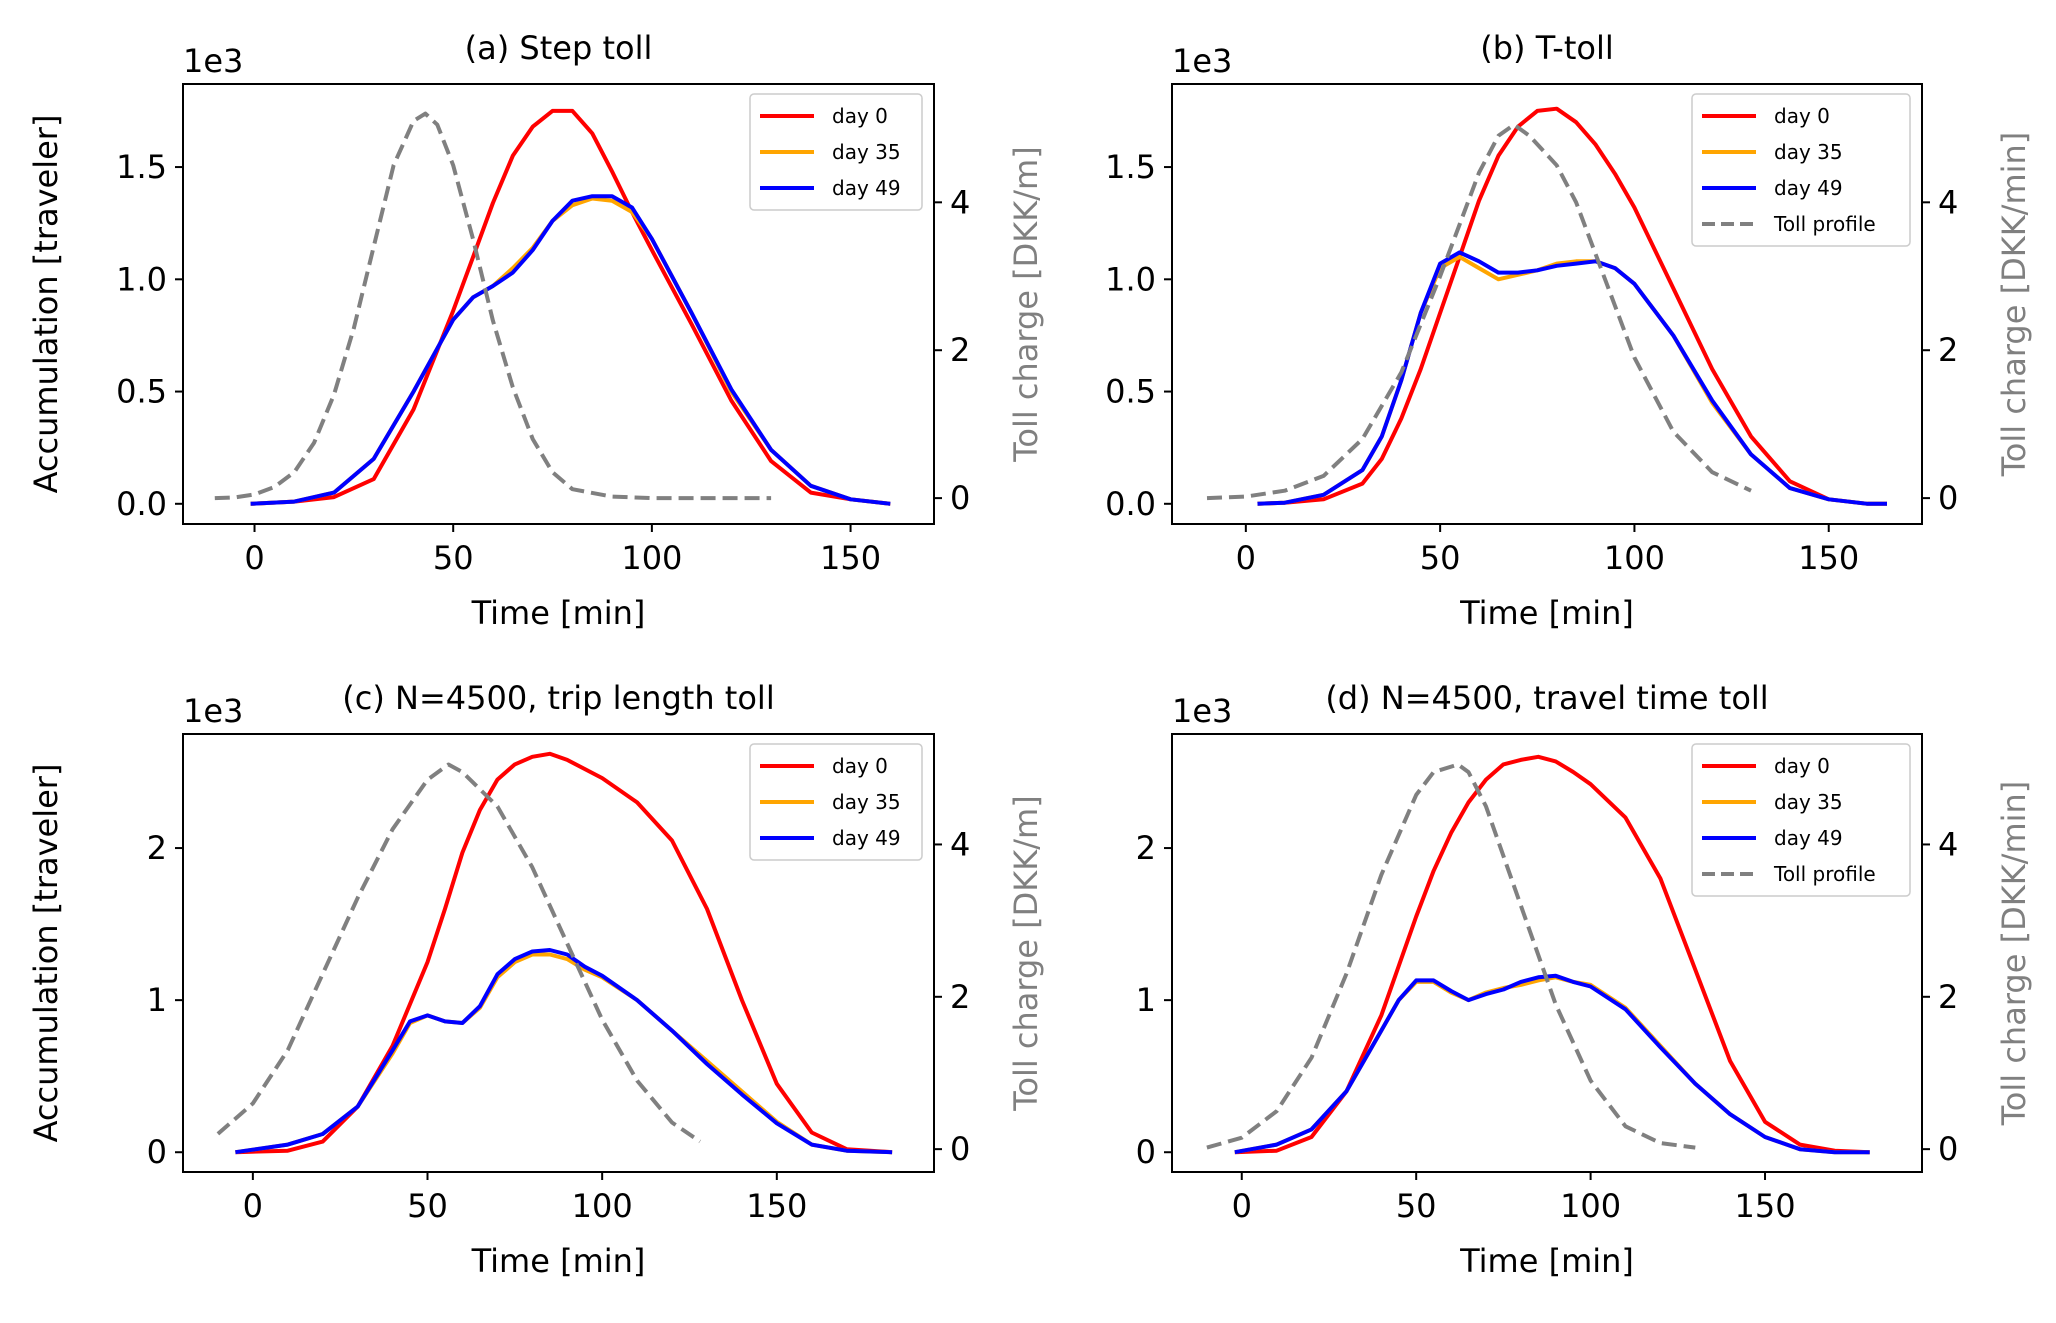 The height and width of the screenshot is (1323, 2056). What do you see at coordinates (46, 304) in the screenshot?
I see `y-axis-label: Accumulation [traveler]` at bounding box center [46, 304].